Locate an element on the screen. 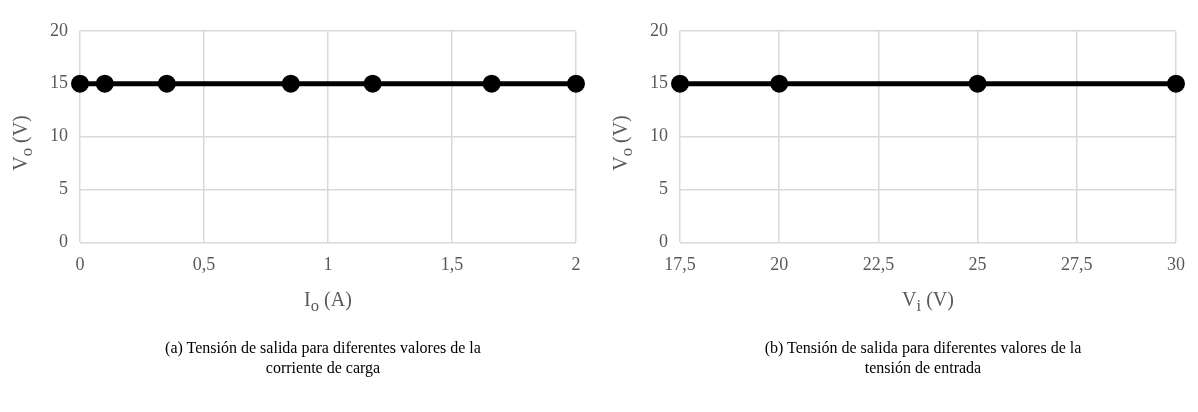 The height and width of the screenshot is (412, 1198). x-tick-label: 1,5 is located at coordinates (452, 263).